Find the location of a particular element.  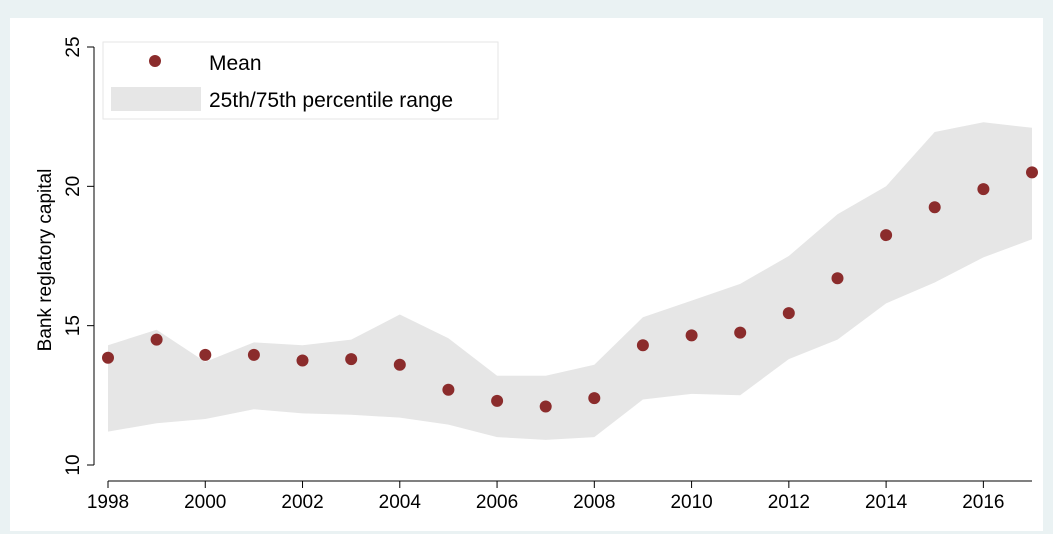

mean-point-2013 is located at coordinates (837, 278).